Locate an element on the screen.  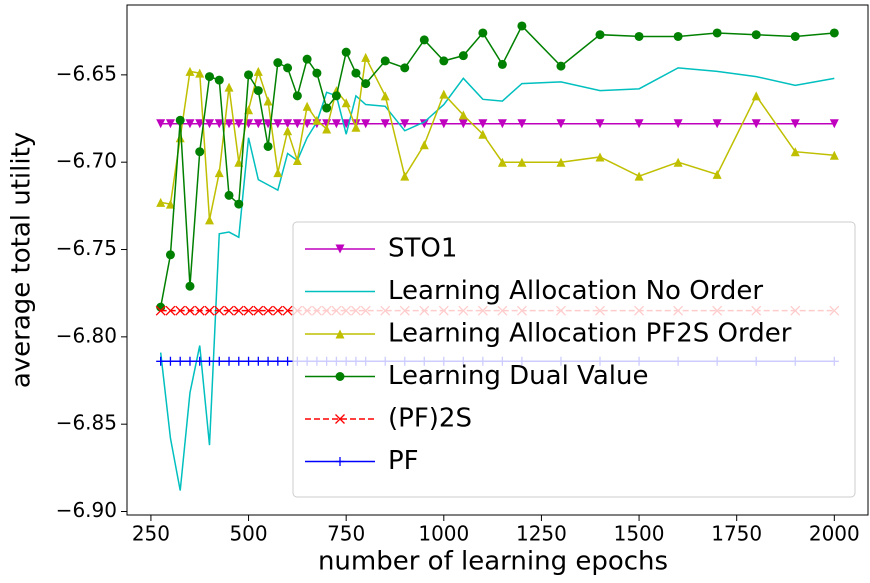
x-tick-label: 2000 is located at coordinates (834, 534).